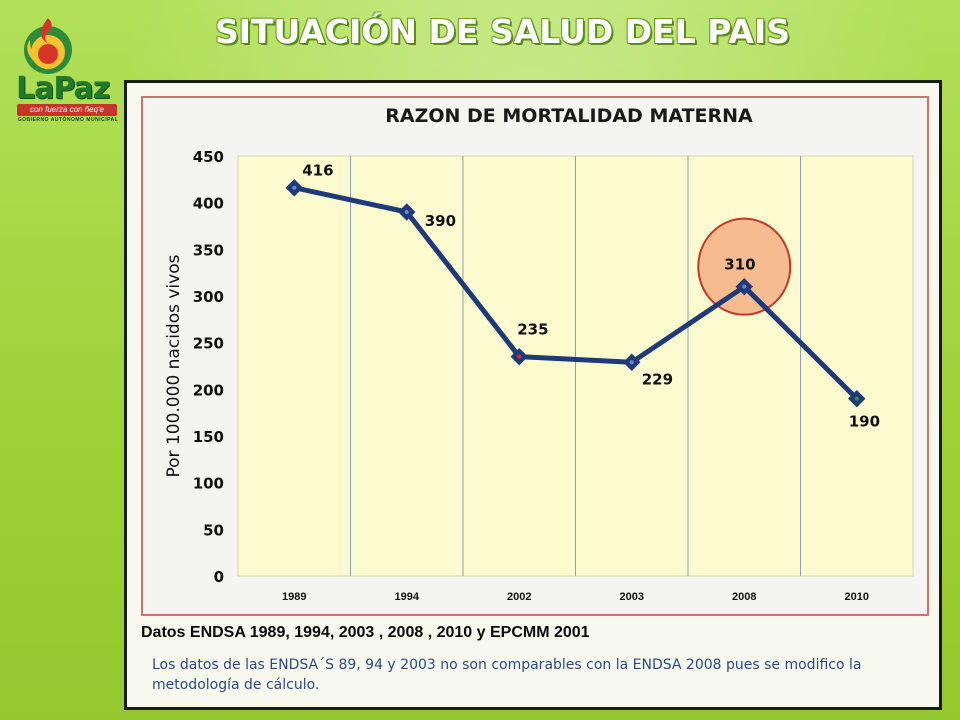  I want to click on x-tick-label: 1989, so click(294, 597).